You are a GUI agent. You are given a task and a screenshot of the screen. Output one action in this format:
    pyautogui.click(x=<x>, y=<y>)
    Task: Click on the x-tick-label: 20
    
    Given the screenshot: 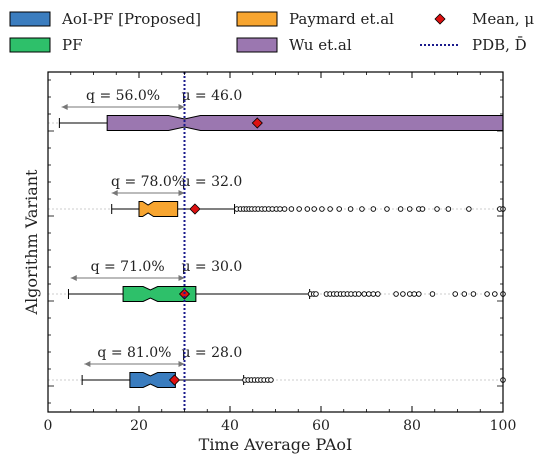 What is the action you would take?
    pyautogui.click(x=139, y=426)
    